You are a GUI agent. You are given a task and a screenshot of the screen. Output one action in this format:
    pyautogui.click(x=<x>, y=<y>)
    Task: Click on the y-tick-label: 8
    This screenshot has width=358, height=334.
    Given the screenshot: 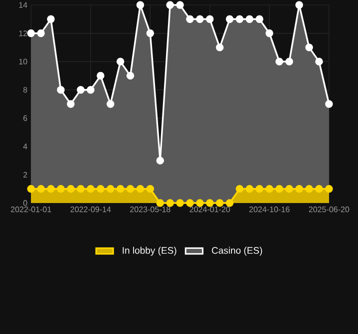 What is the action you would take?
    pyautogui.click(x=25, y=90)
    